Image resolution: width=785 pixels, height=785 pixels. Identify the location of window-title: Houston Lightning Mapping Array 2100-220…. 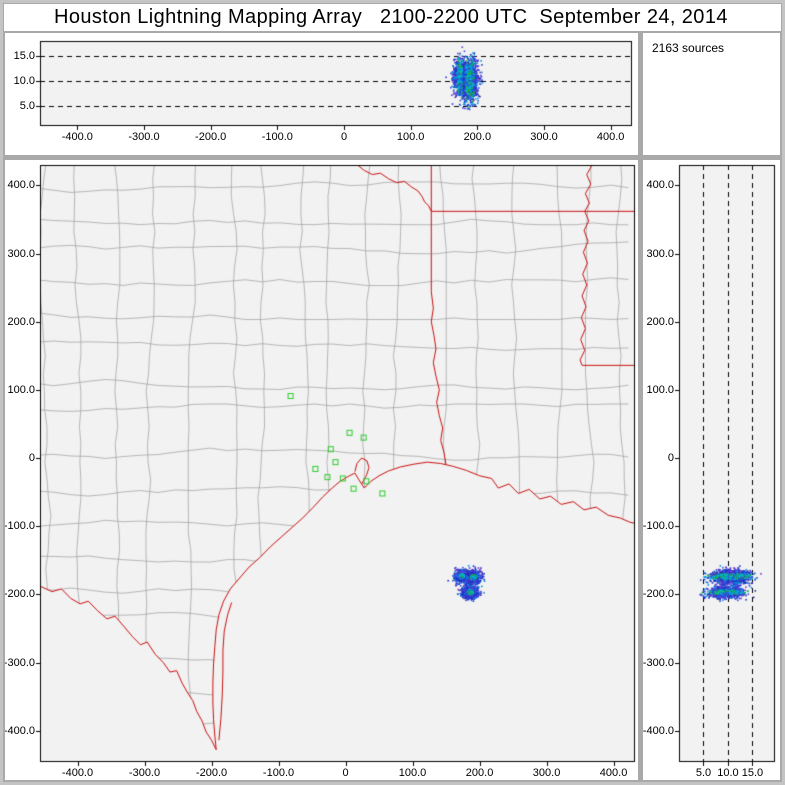
(391, 17).